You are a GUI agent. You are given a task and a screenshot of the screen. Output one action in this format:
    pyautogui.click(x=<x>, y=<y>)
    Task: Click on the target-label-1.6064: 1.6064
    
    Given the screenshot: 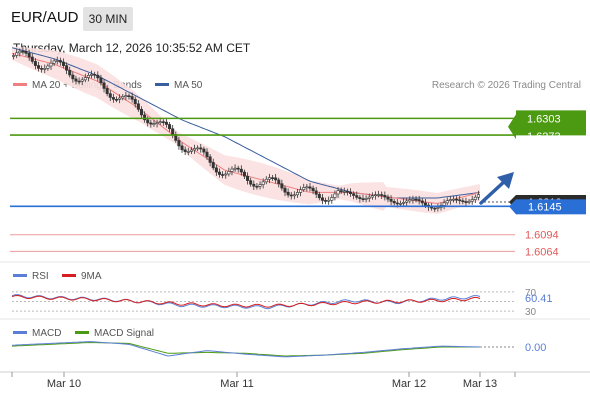 What is the action you would take?
    pyautogui.click(x=542, y=252)
    